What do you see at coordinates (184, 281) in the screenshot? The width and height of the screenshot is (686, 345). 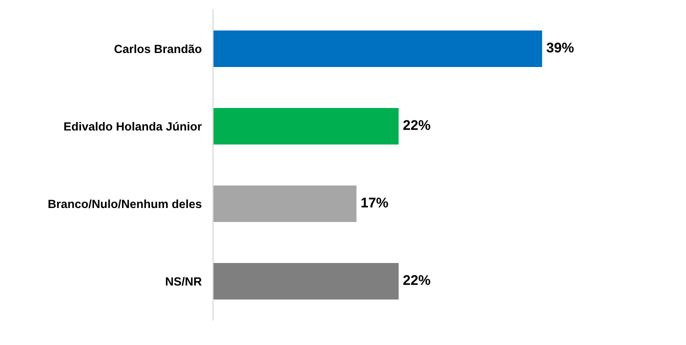 I see `y-tick-label: NS/NR` at bounding box center [184, 281].